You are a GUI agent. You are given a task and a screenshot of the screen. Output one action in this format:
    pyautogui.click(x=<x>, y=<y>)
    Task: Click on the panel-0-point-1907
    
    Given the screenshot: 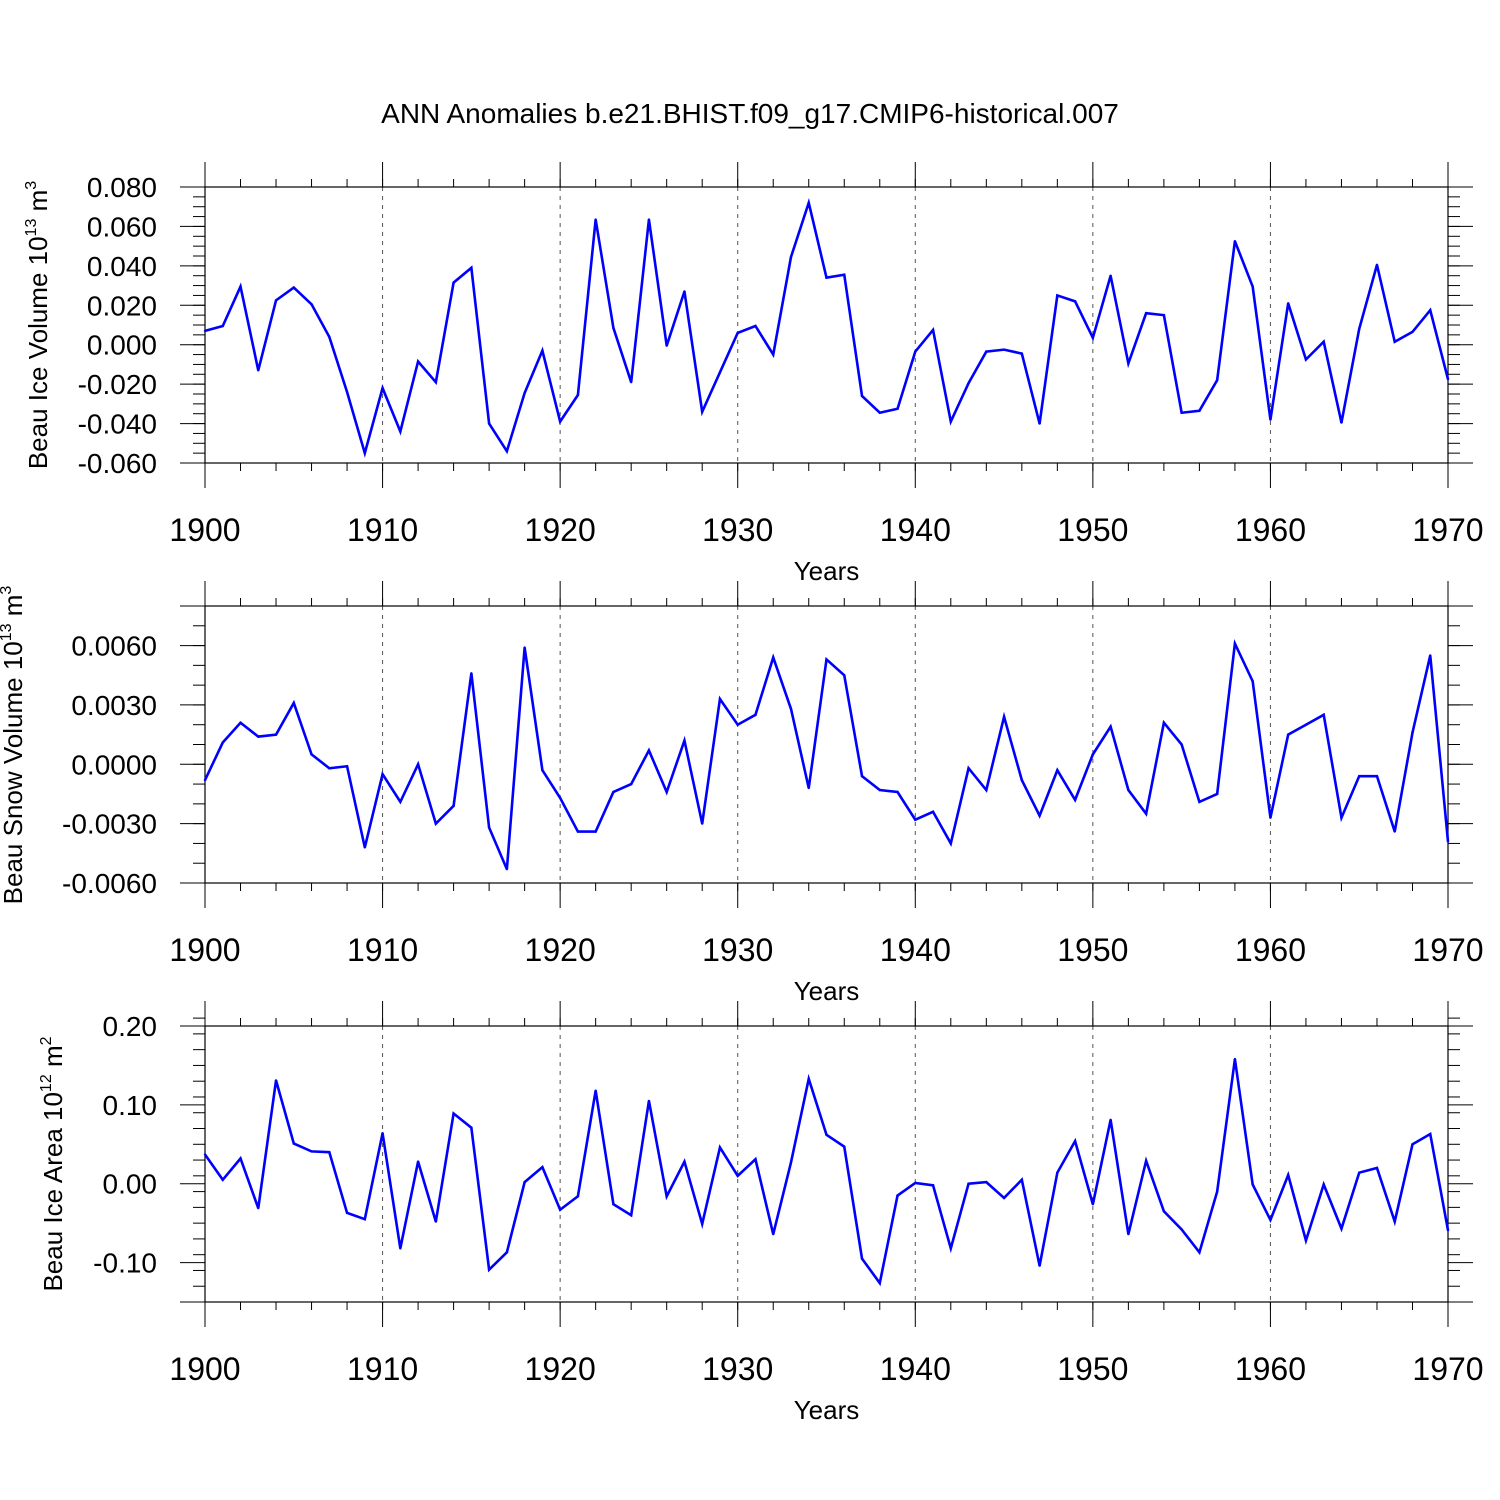 What is the action you would take?
    pyautogui.click(x=329, y=337)
    